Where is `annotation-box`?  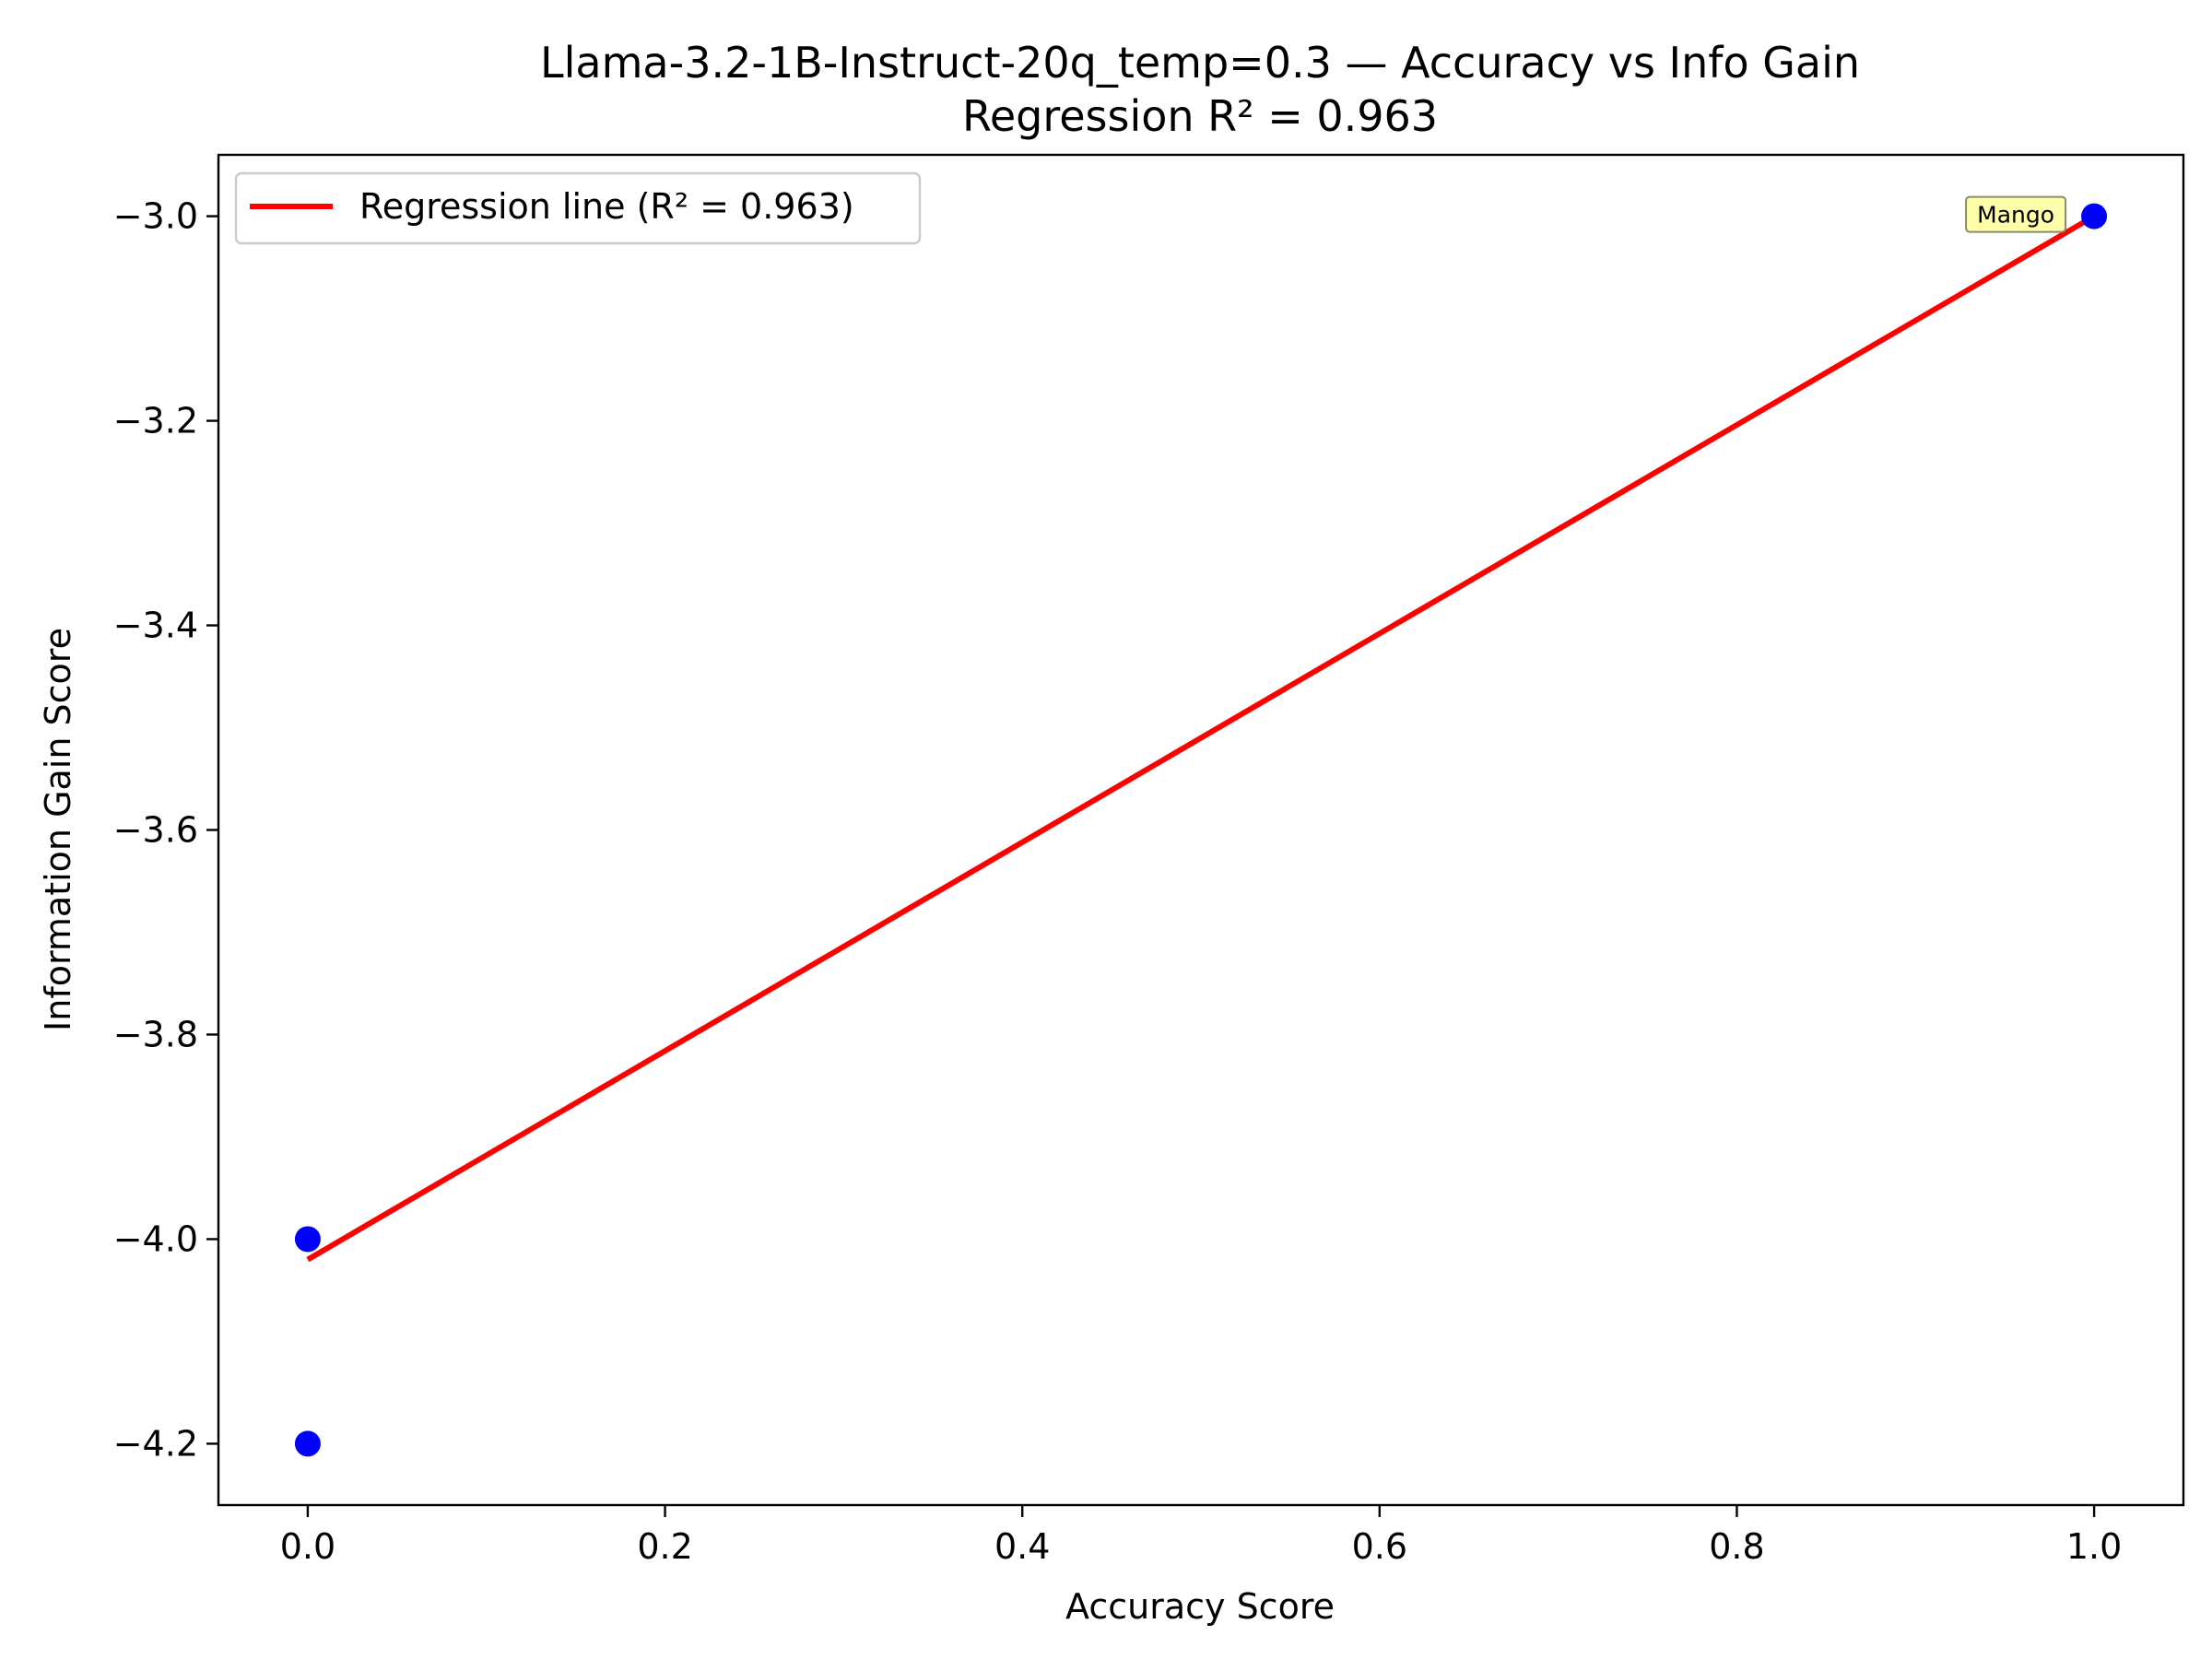 annotation-box is located at coordinates (2016, 214).